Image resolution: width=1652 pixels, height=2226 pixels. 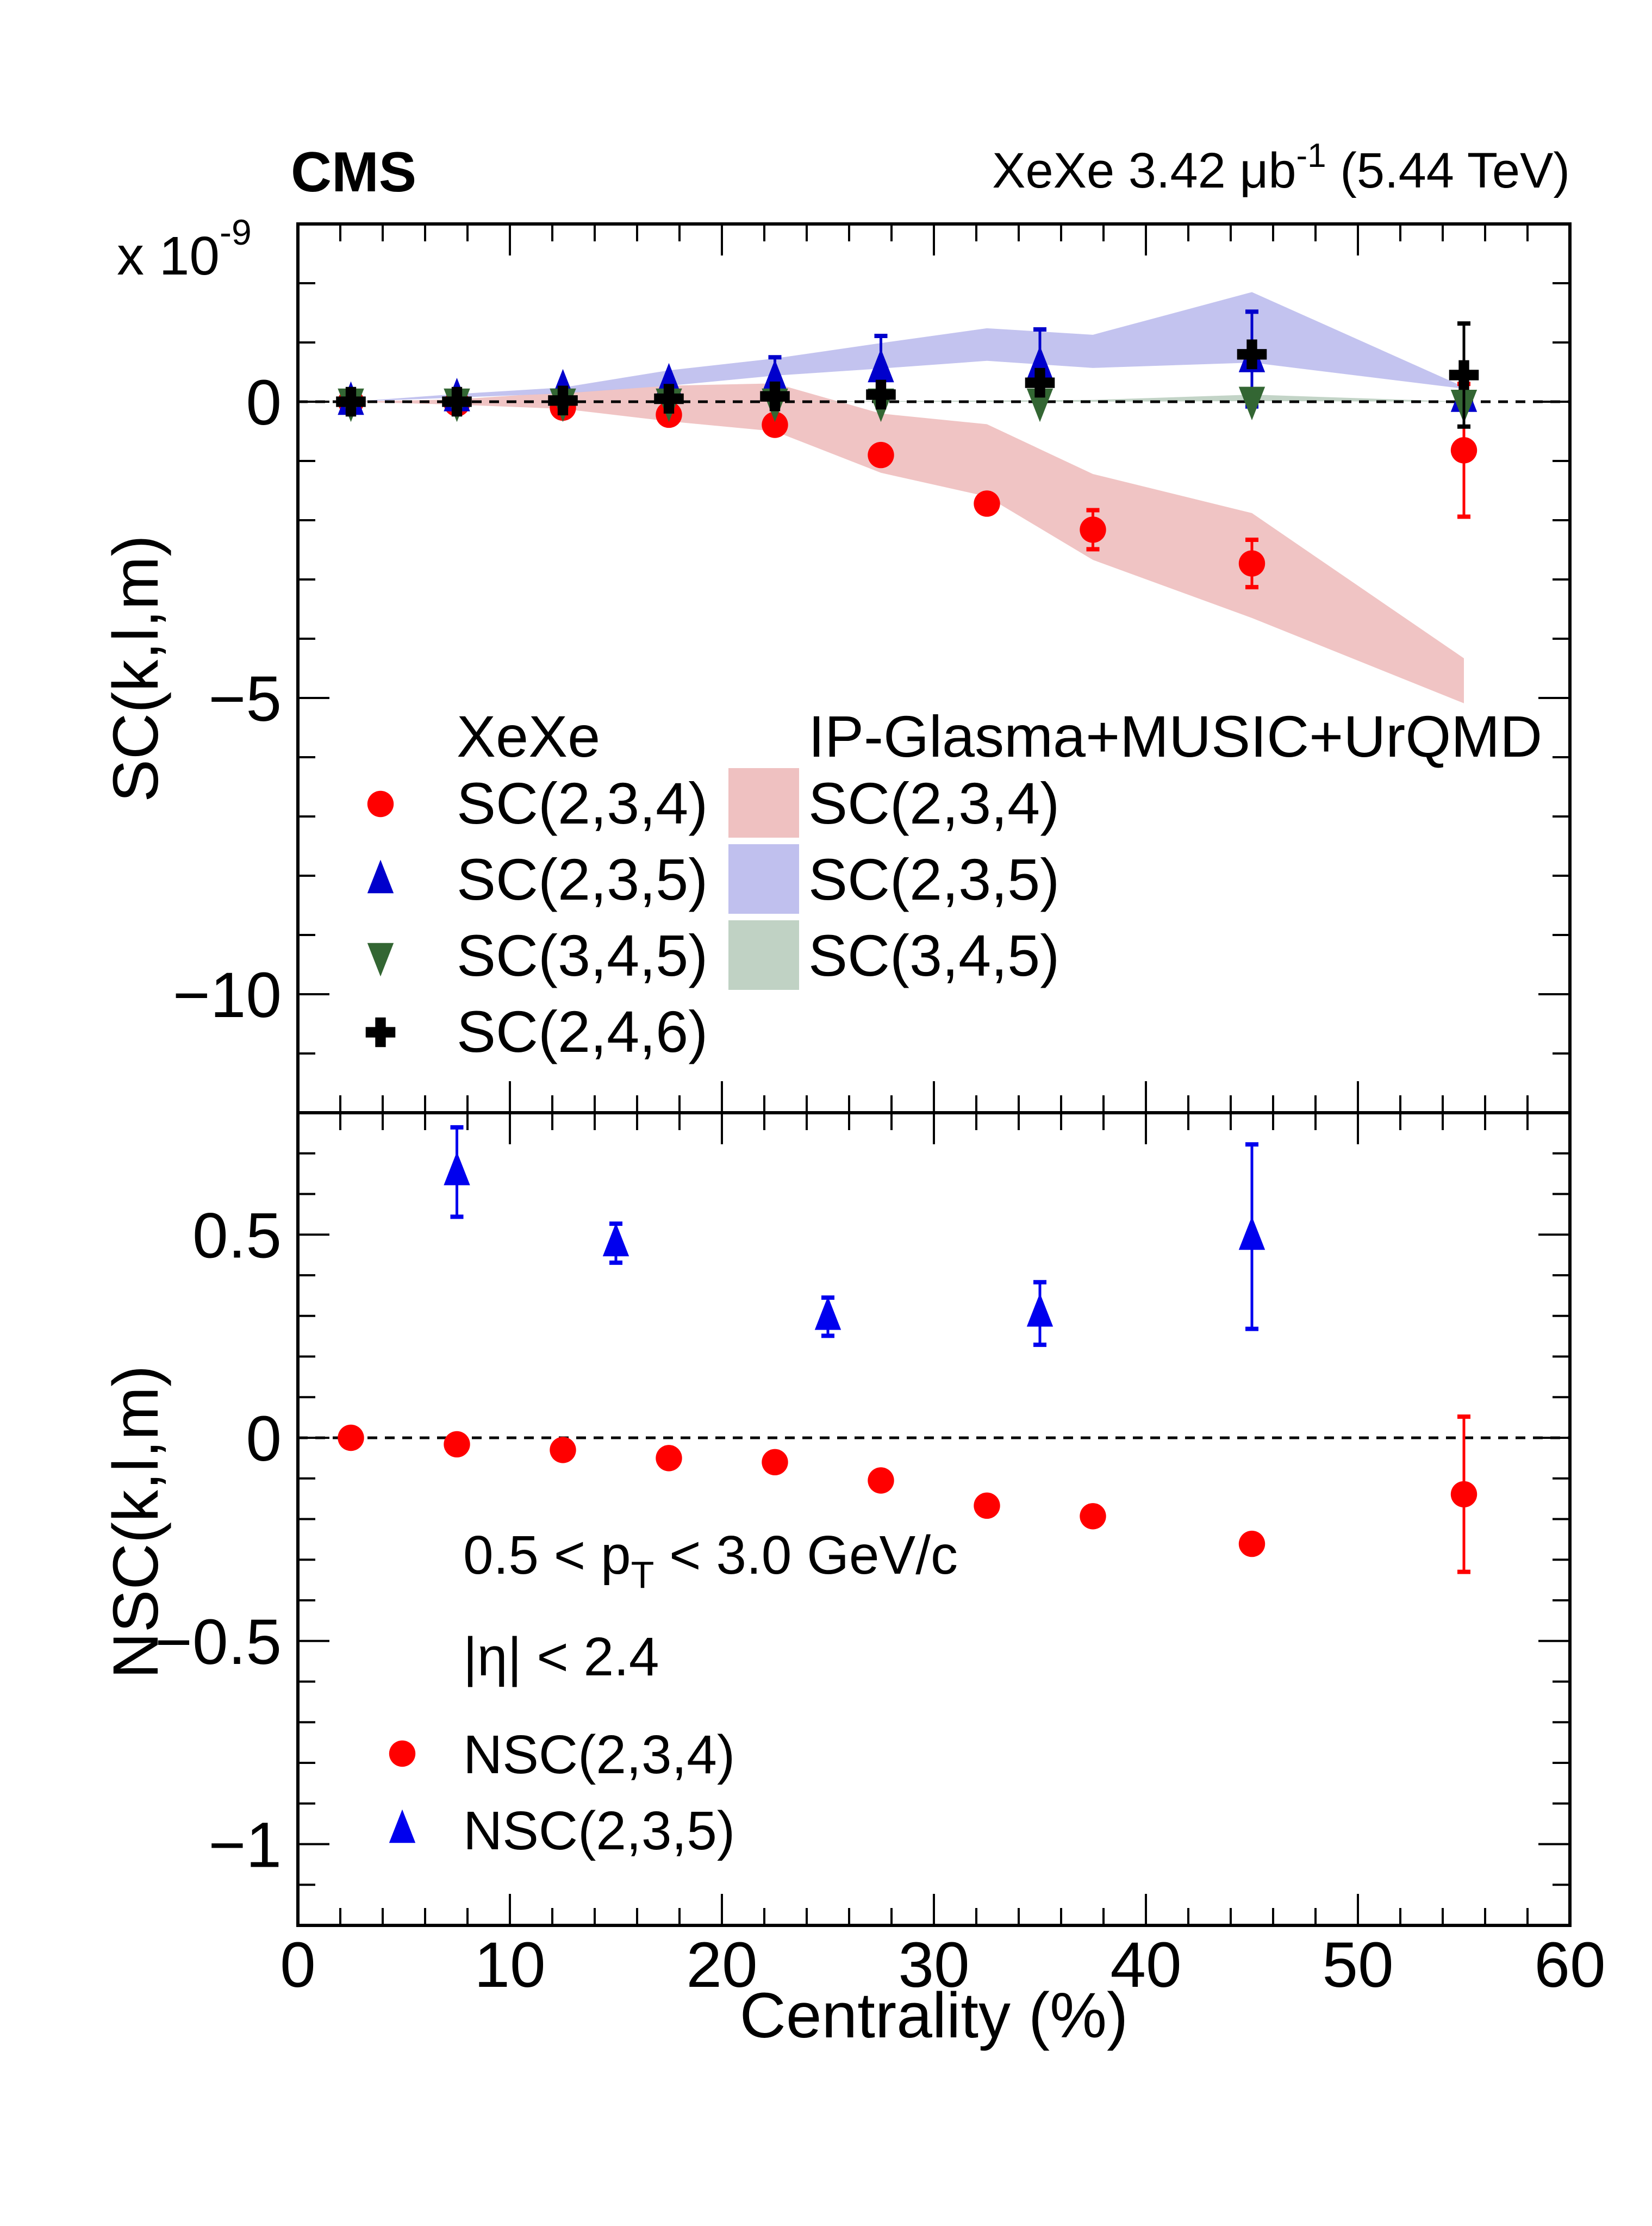 What do you see at coordinates (1448, 170) in the screenshot?
I see `dataset-suffix: (5.44 TeV)` at bounding box center [1448, 170].